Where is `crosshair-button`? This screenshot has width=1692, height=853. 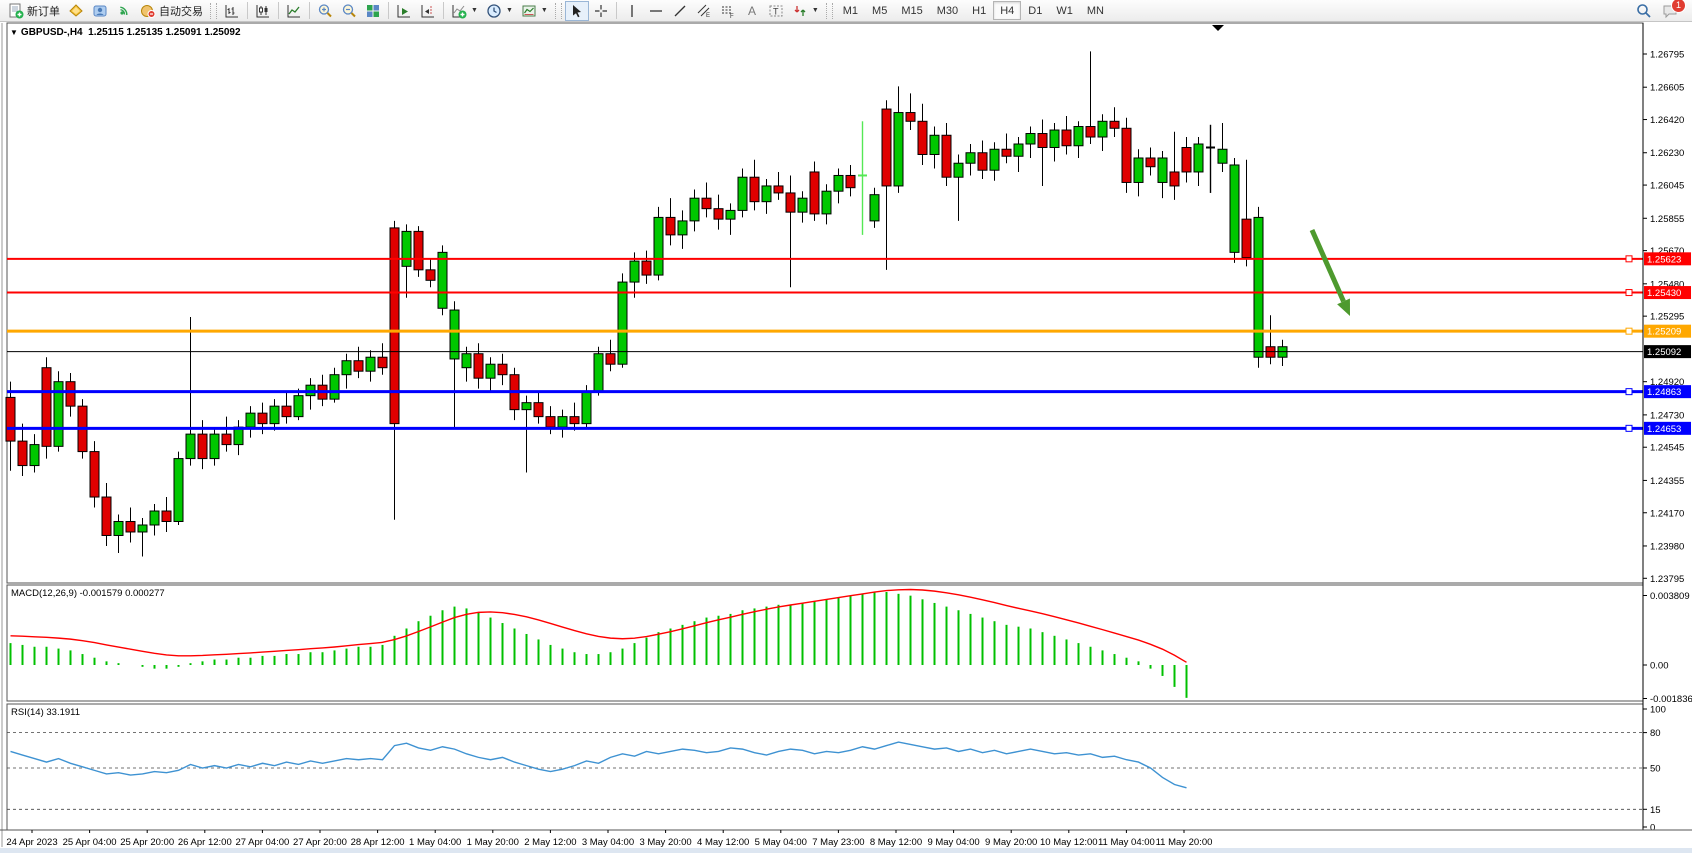
crosshair-button is located at coordinates (601, 11).